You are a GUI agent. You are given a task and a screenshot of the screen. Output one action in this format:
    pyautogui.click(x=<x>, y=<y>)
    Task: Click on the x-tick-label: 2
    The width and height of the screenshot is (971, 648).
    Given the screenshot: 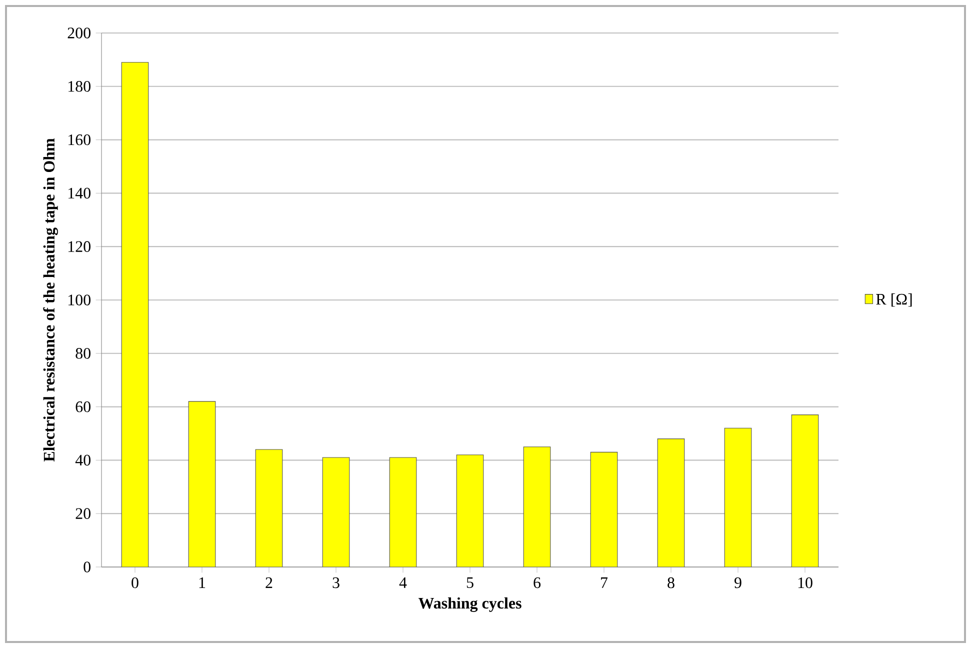 What is the action you would take?
    pyautogui.click(x=269, y=582)
    